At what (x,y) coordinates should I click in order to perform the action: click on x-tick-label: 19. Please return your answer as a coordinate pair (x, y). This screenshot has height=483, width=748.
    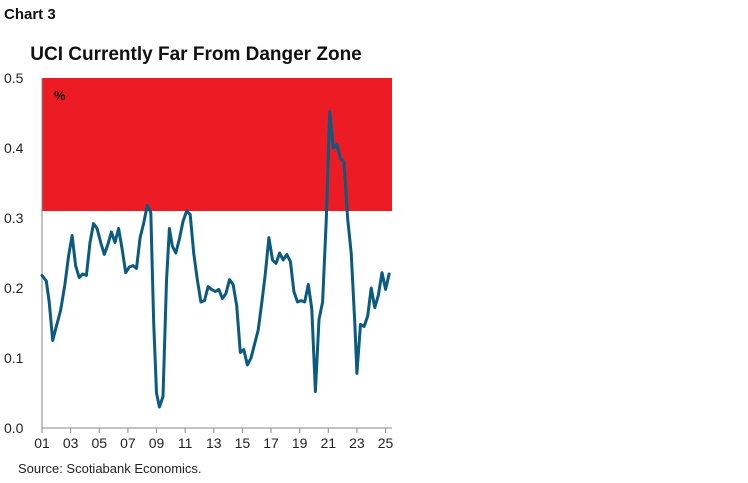
    Looking at the image, I should click on (300, 443).